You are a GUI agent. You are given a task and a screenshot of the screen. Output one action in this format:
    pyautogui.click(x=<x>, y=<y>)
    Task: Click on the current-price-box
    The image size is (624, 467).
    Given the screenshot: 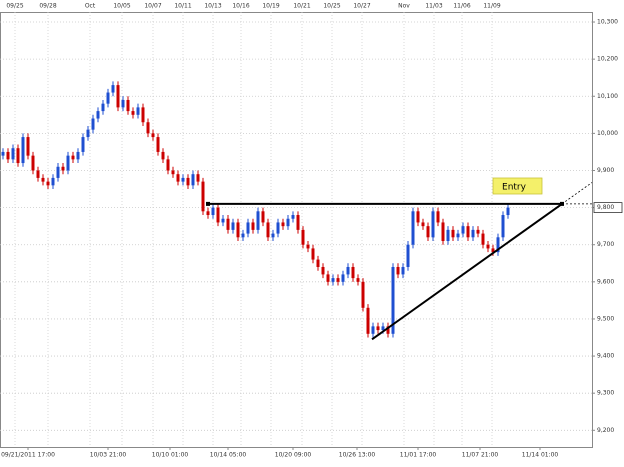 What is the action you would take?
    pyautogui.click(x=608, y=208)
    